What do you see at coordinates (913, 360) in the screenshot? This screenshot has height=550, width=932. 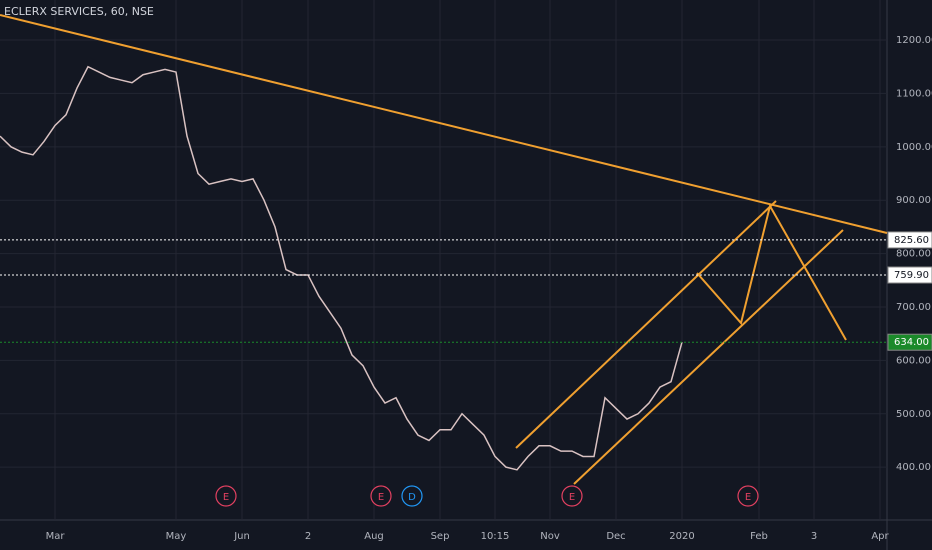 I see `y-tick-label: 600.00` at bounding box center [913, 360].